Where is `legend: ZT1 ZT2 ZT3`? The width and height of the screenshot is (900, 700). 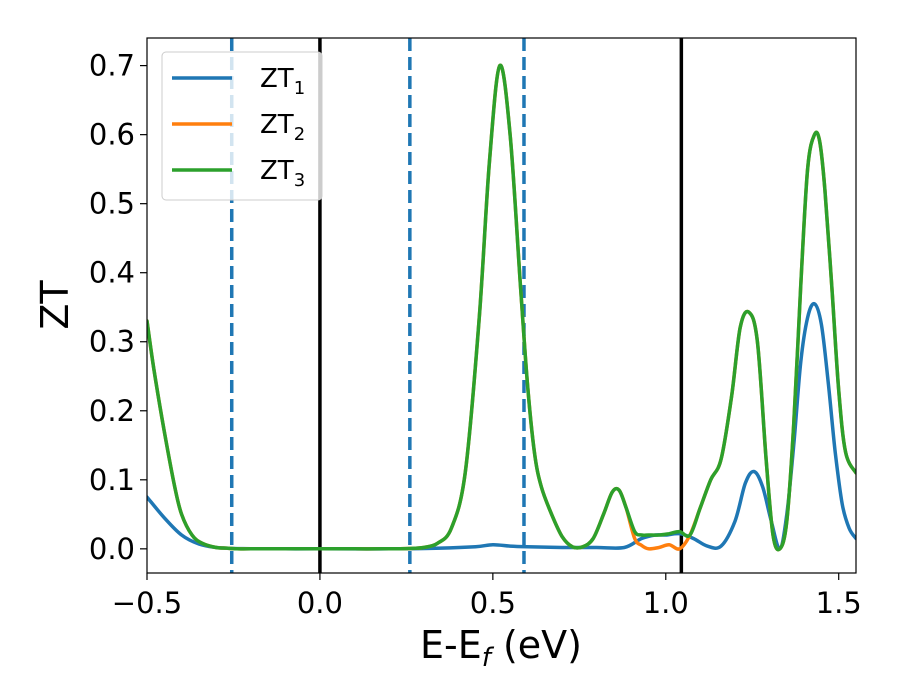
legend: ZT1 ZT2 ZT3 is located at coordinates (242, 126).